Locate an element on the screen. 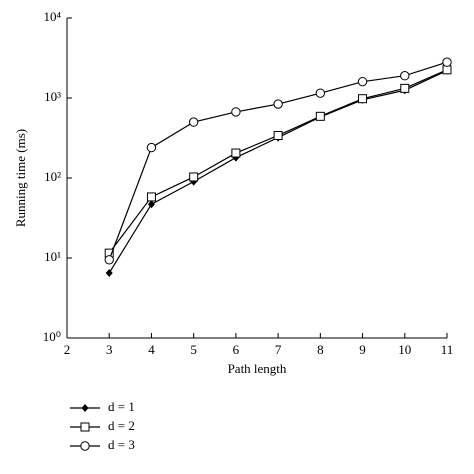 The width and height of the screenshot is (474, 474). legend-label: d = 2 is located at coordinates (121, 425).